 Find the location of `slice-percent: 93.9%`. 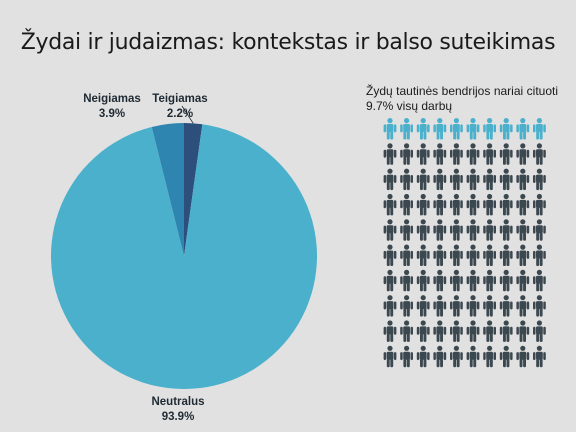

slice-percent: 93.9% is located at coordinates (178, 417).